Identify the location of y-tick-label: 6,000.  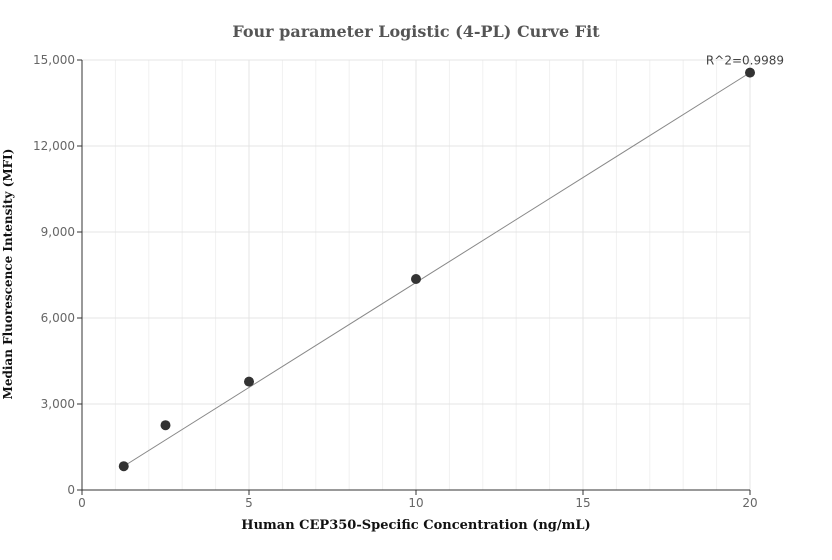
(58, 318).